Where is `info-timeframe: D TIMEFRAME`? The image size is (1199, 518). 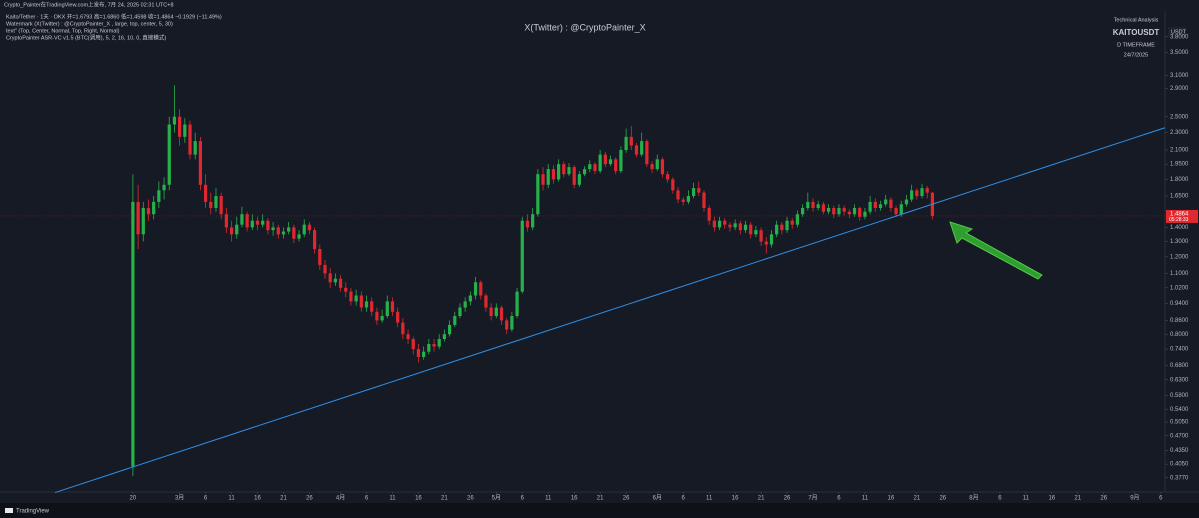 info-timeframe: D TIMEFRAME is located at coordinates (1136, 45).